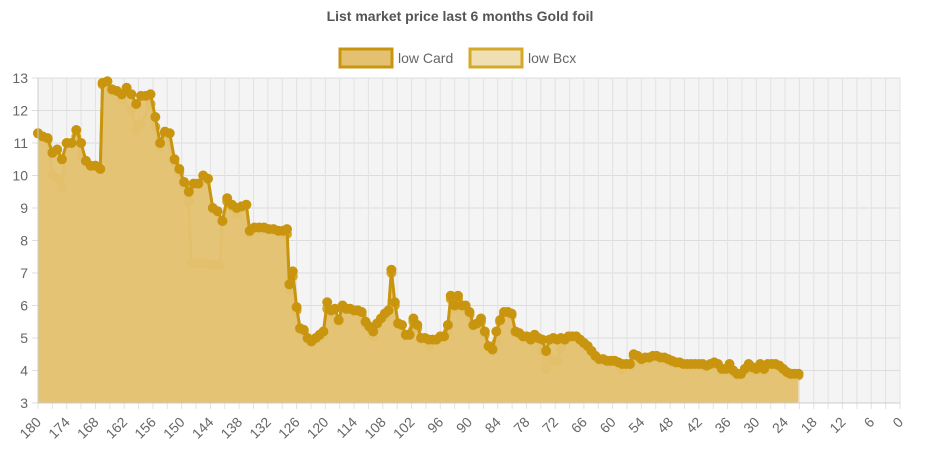  Describe the element at coordinates (260, 428) in the screenshot. I see `x-tick-label: 132` at that location.